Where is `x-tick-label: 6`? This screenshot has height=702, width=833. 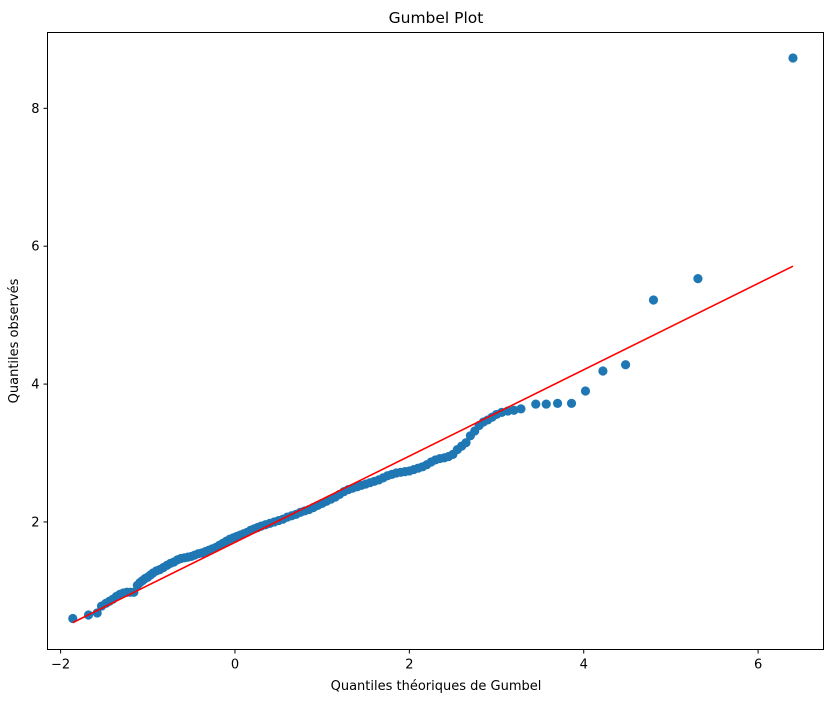 x-tick-label: 6 is located at coordinates (758, 665).